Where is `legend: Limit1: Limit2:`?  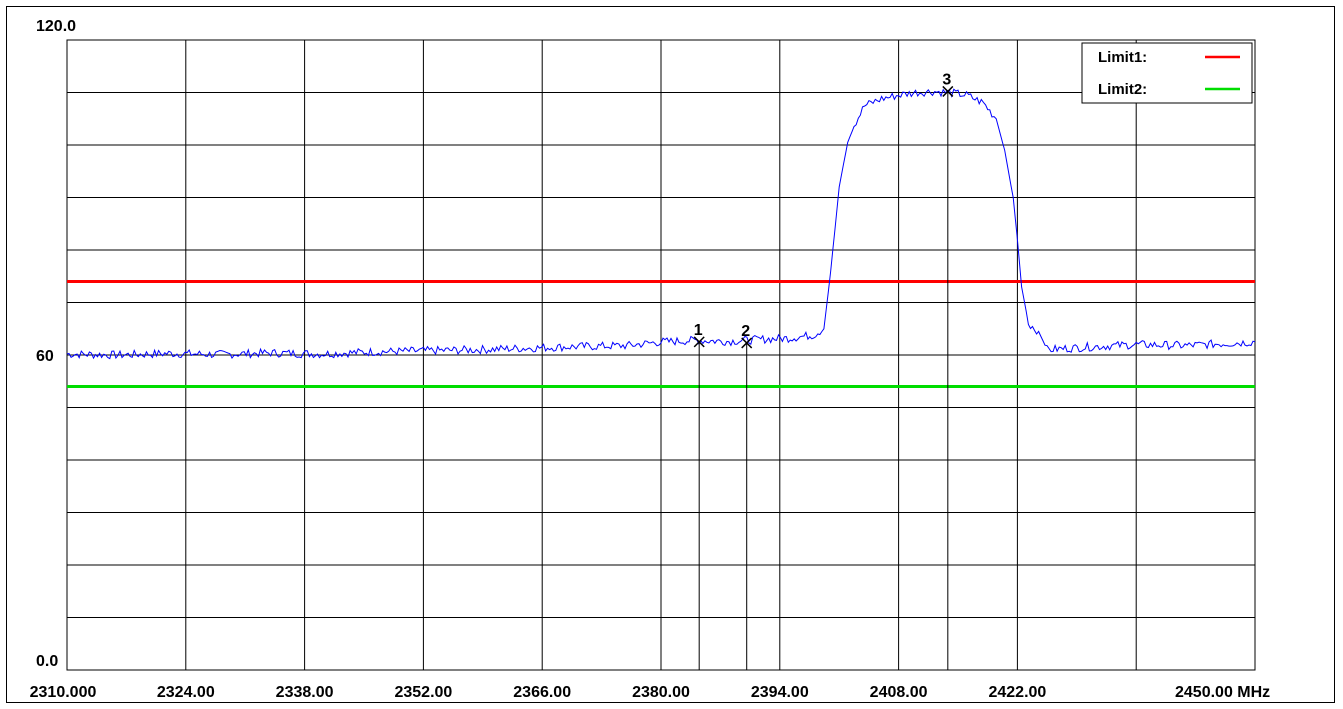 legend: Limit1: Limit2: is located at coordinates (1167, 73).